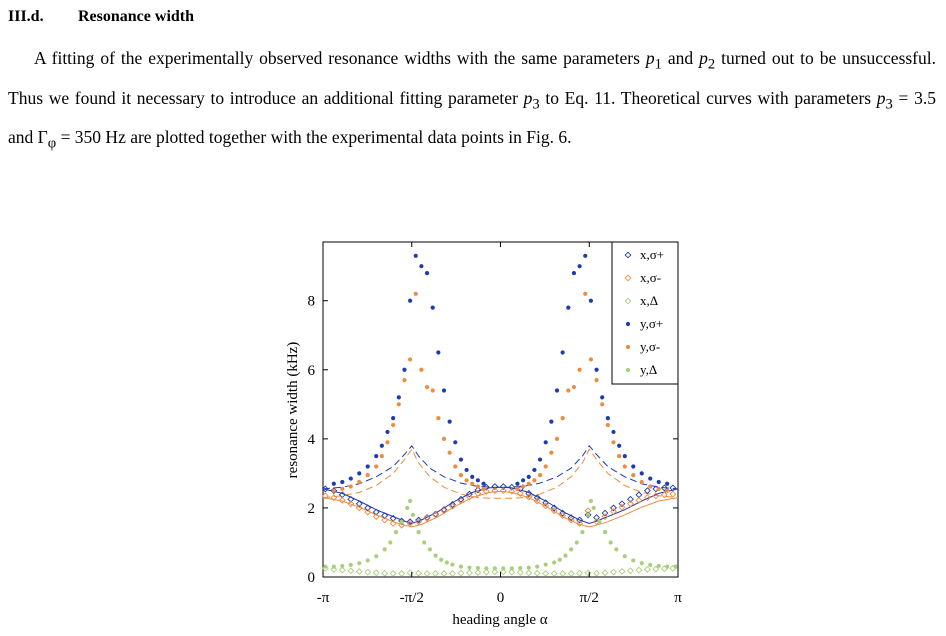 This screenshot has width=946, height=636. What do you see at coordinates (26, 16) in the screenshot?
I see `section-number: III.d.` at bounding box center [26, 16].